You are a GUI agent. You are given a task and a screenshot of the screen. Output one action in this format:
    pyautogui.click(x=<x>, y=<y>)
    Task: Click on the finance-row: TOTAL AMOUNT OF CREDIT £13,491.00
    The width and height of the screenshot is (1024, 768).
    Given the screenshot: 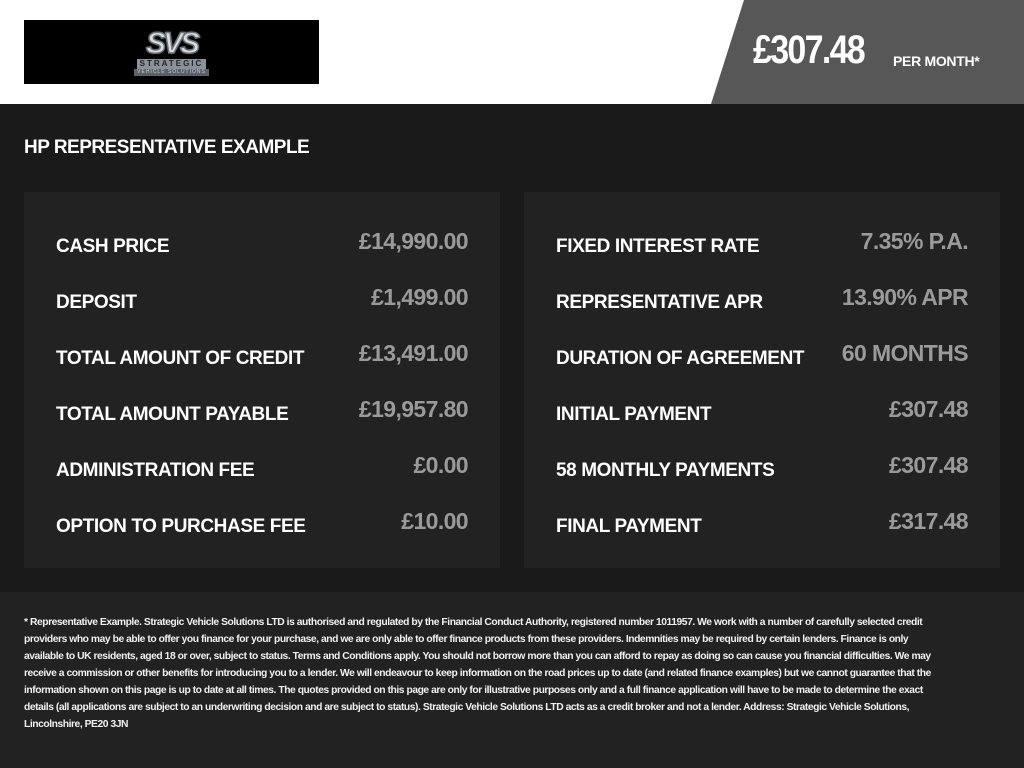 What is the action you would take?
    pyautogui.click(x=262, y=355)
    